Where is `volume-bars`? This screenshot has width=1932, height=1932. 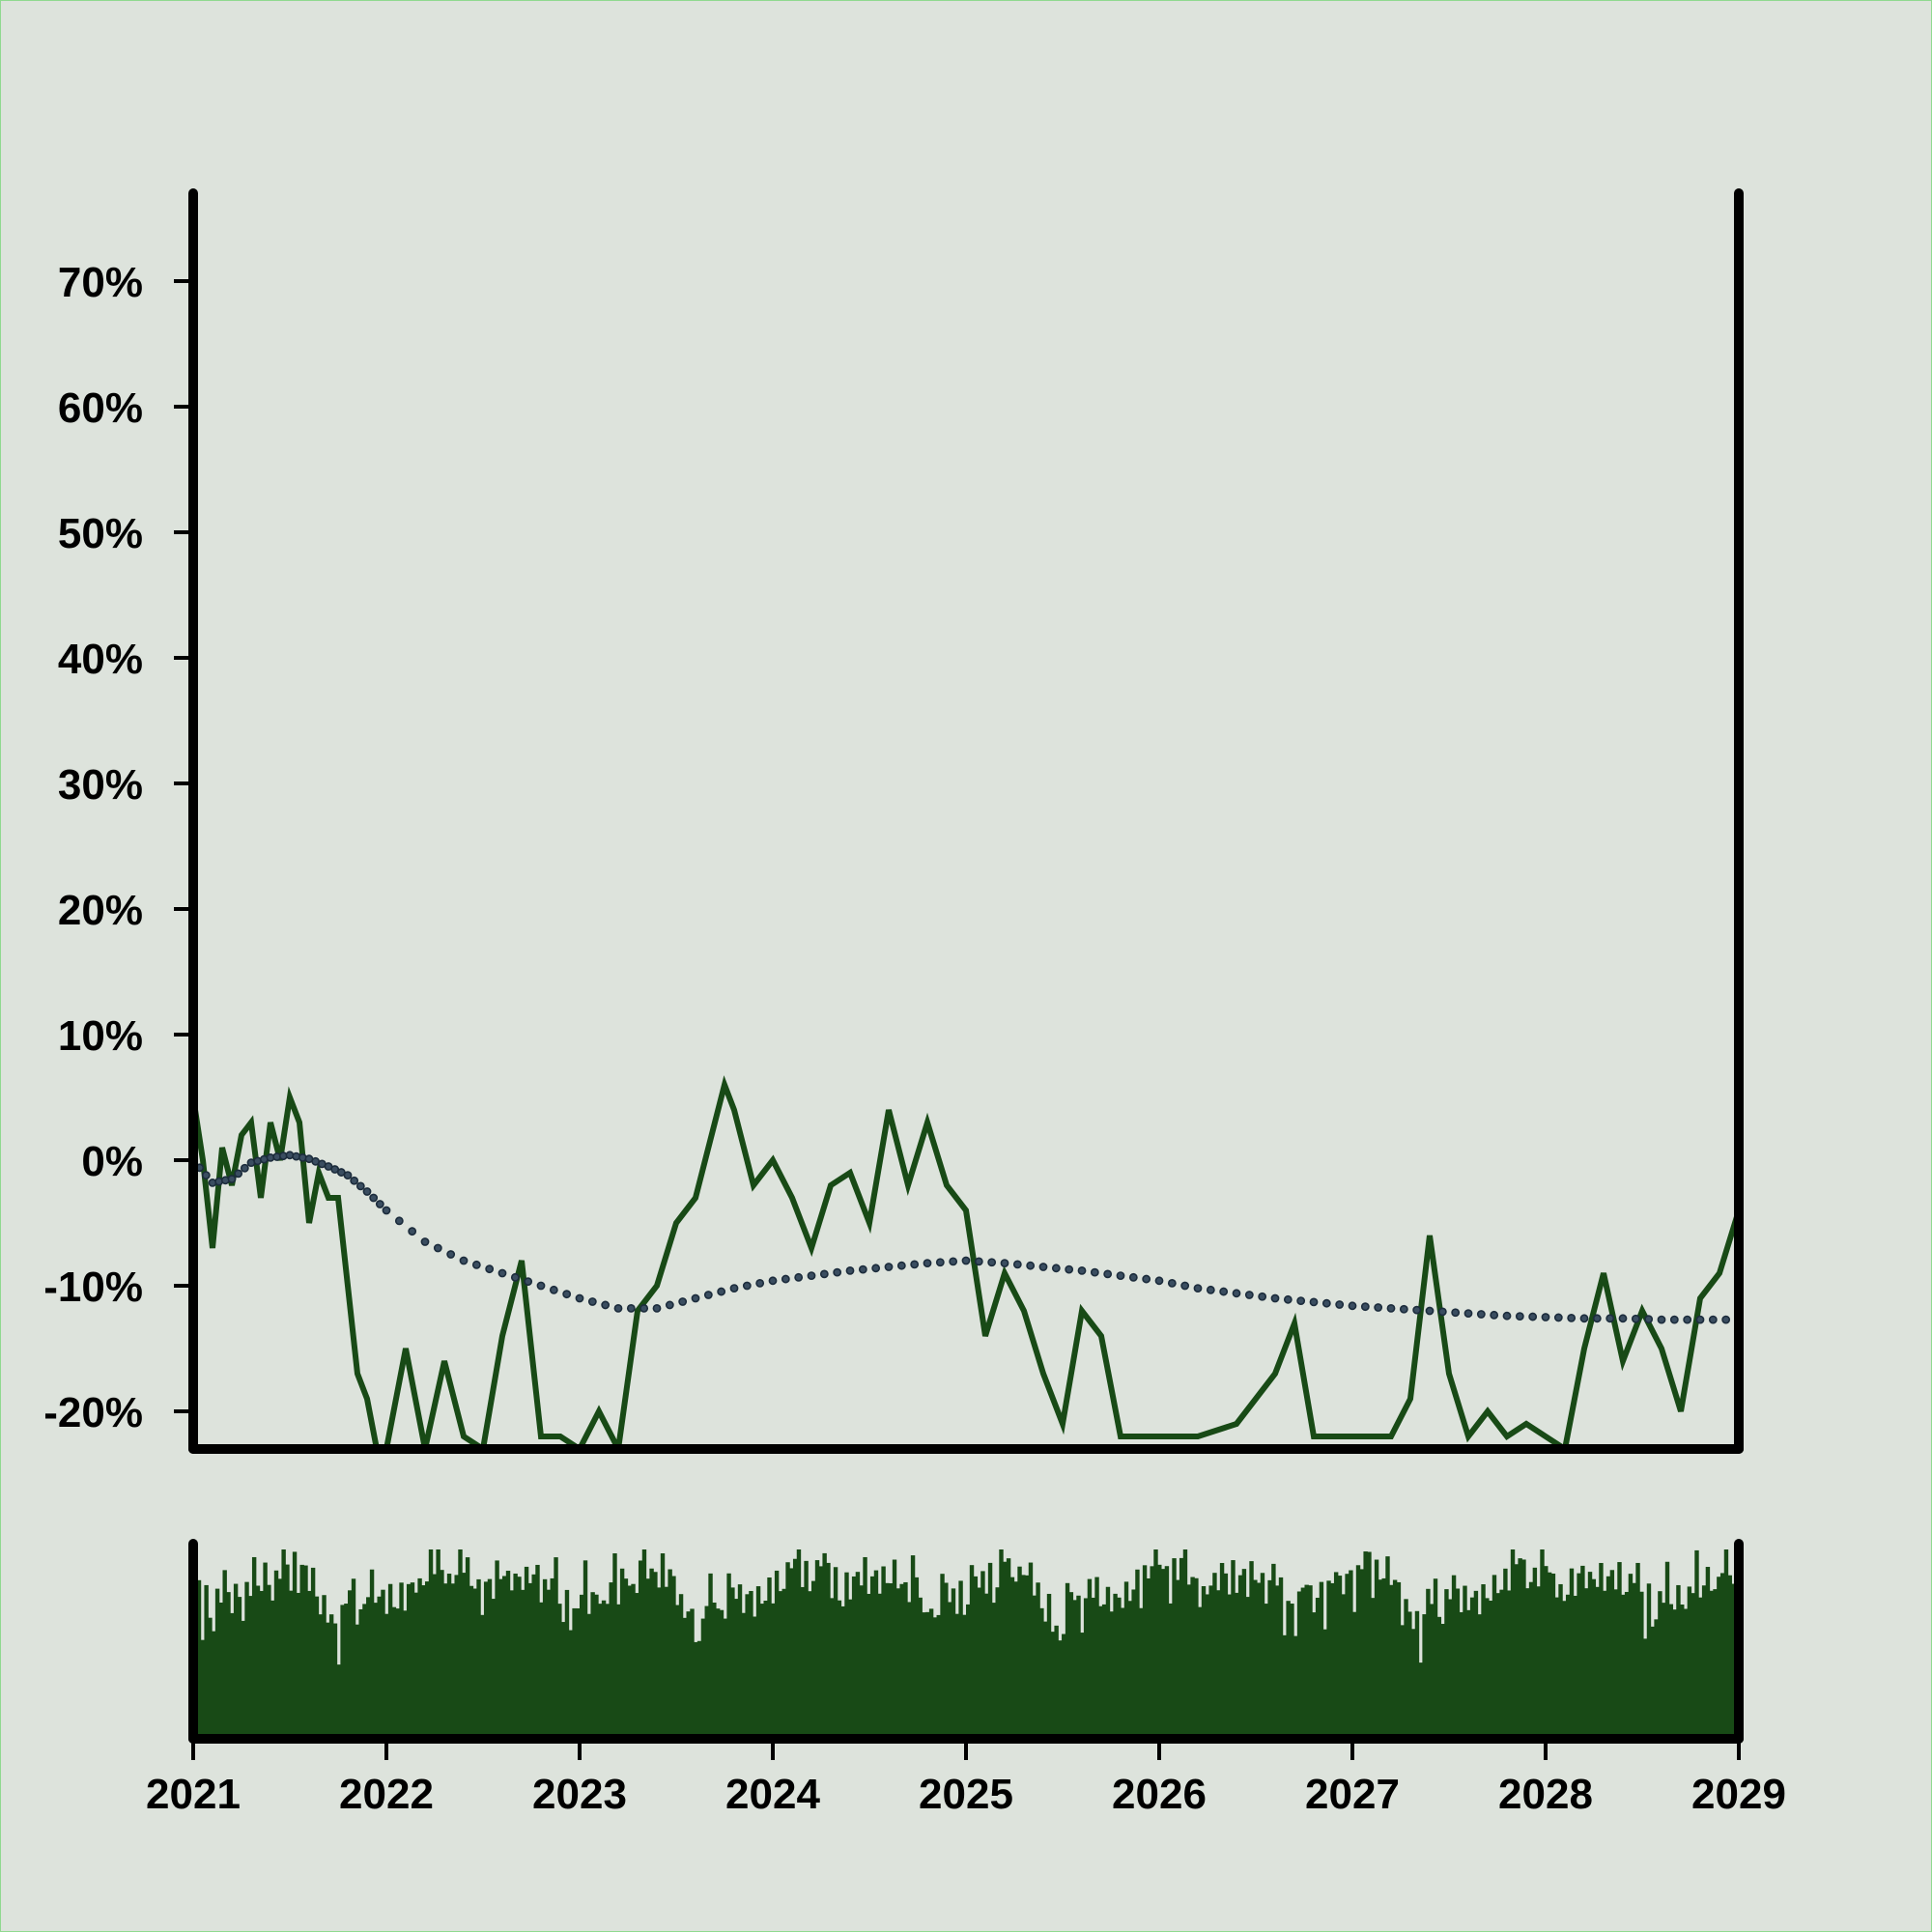 volume-bars is located at coordinates (966, 1644).